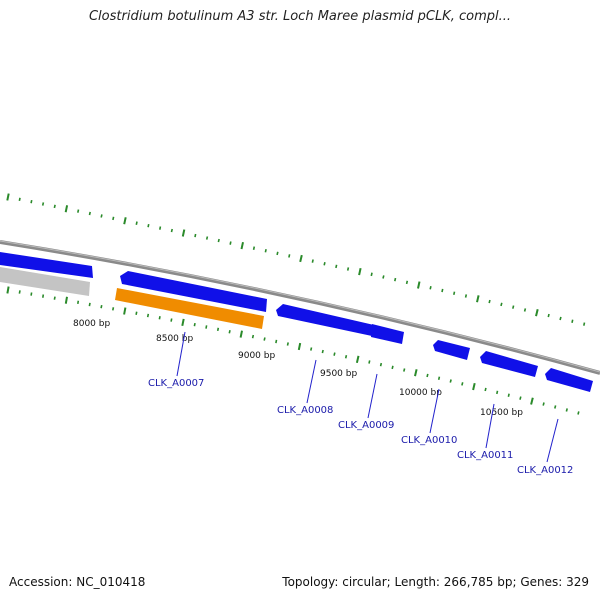  Describe the element at coordinates (429, 440) in the screenshot. I see `gene-label: CLK_A0010` at that location.